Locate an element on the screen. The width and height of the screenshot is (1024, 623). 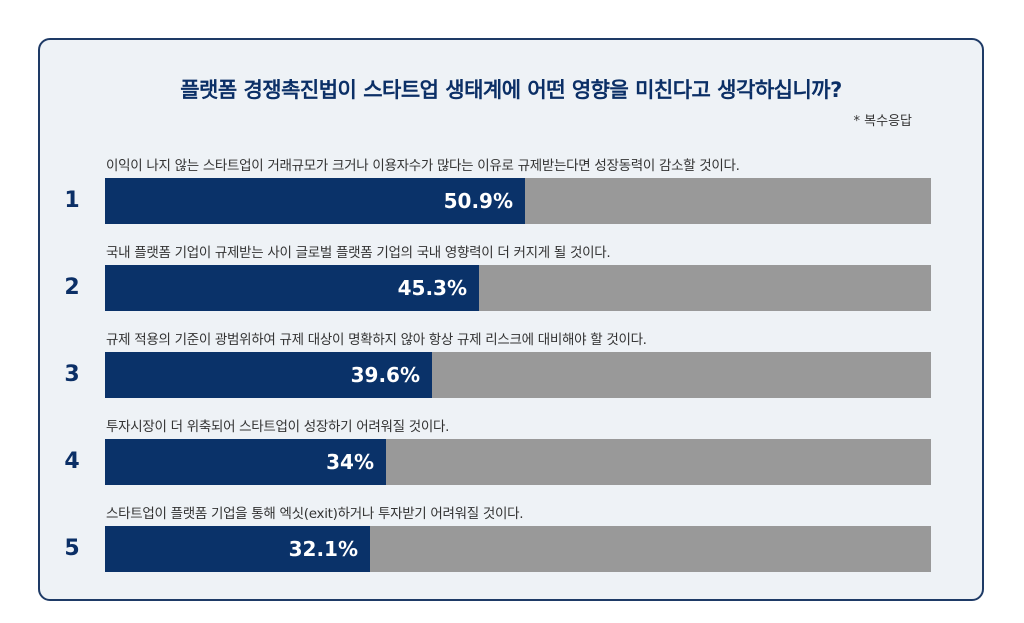
bar-value-label: 39.6% is located at coordinates (385, 375).